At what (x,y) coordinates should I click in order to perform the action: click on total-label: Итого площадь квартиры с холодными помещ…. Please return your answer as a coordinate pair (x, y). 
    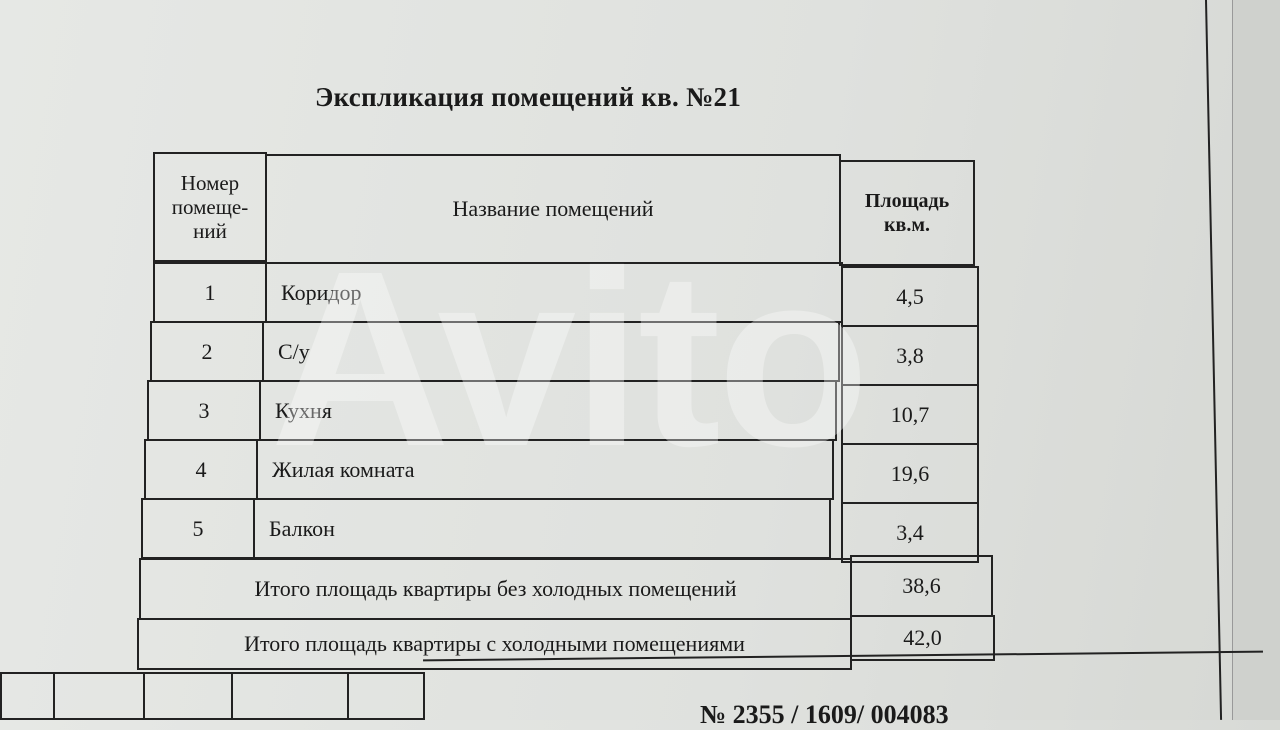
    Looking at the image, I should click on (494, 644).